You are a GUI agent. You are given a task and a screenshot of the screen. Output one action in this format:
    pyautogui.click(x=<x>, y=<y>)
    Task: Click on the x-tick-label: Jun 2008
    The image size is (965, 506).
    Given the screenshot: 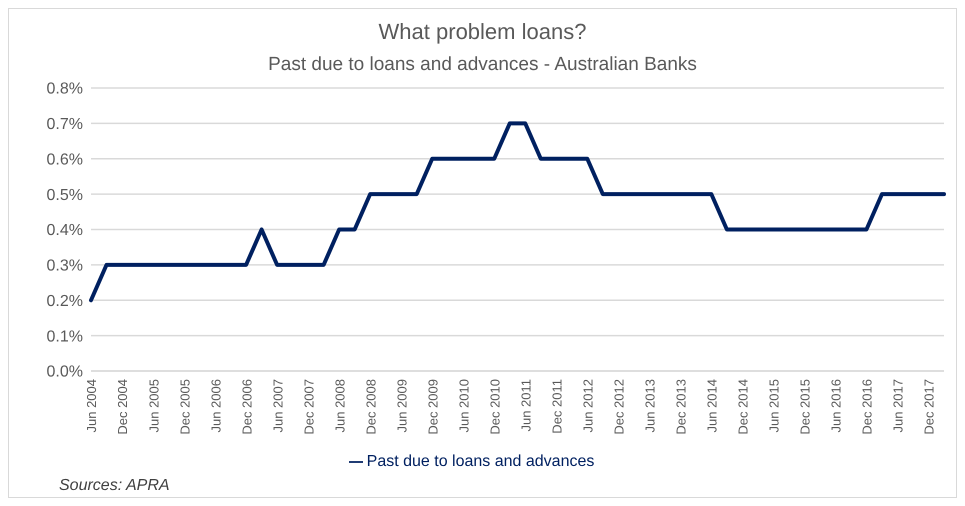 What is the action you would take?
    pyautogui.click(x=340, y=405)
    